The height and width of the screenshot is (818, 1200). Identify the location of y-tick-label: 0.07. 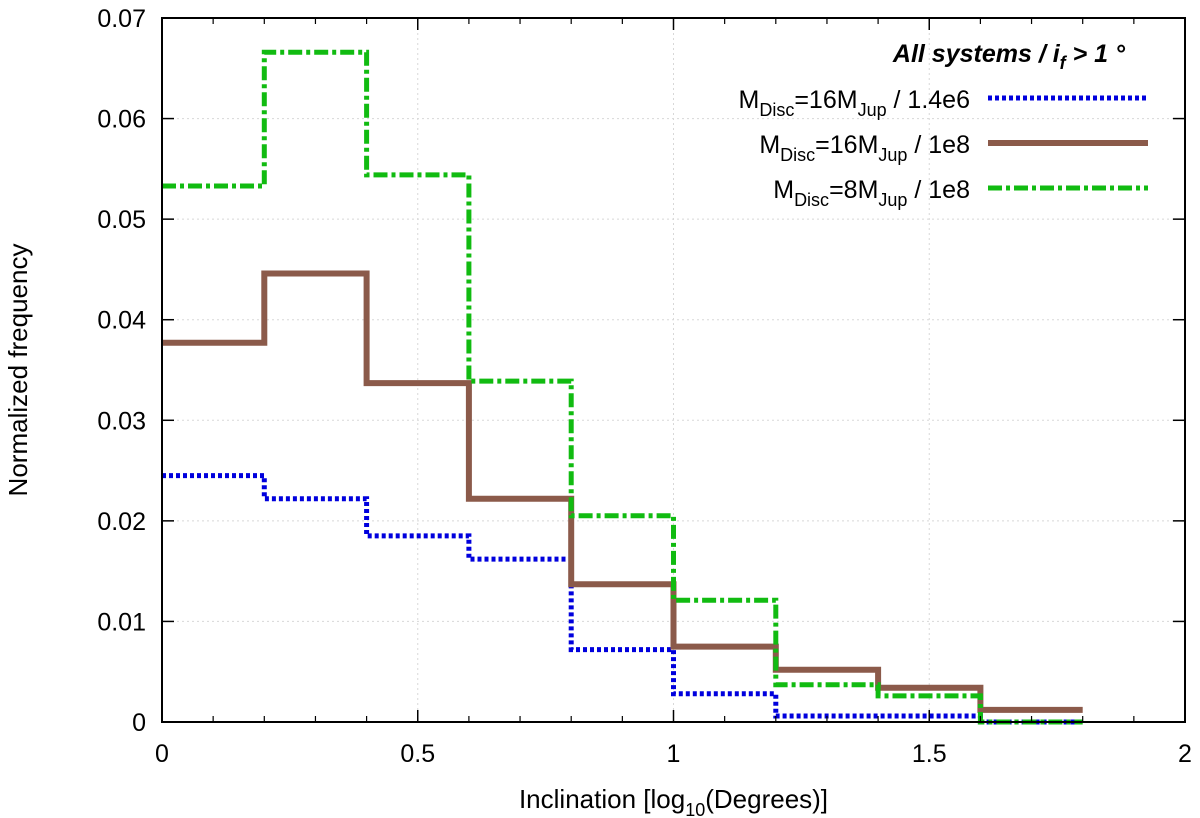
(121, 19).